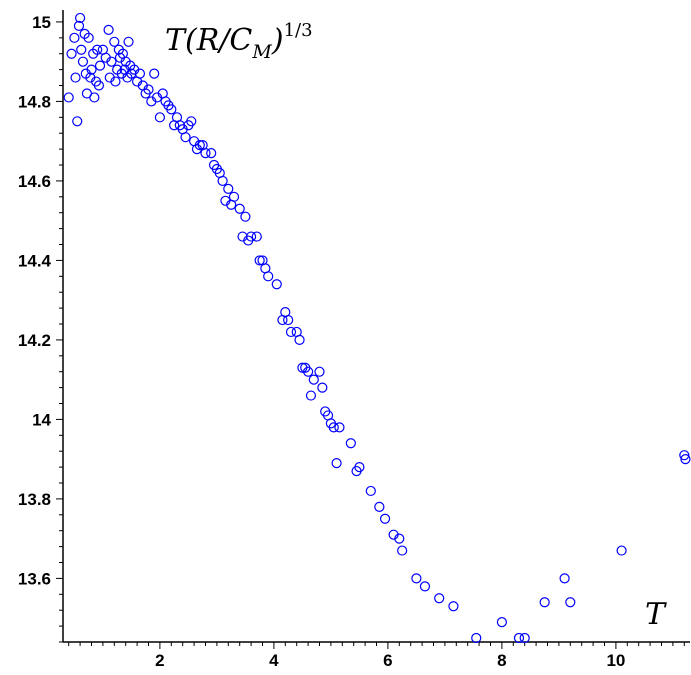 This screenshot has width=691, height=675. I want to click on y-tick-label: 14.6, so click(34, 181).